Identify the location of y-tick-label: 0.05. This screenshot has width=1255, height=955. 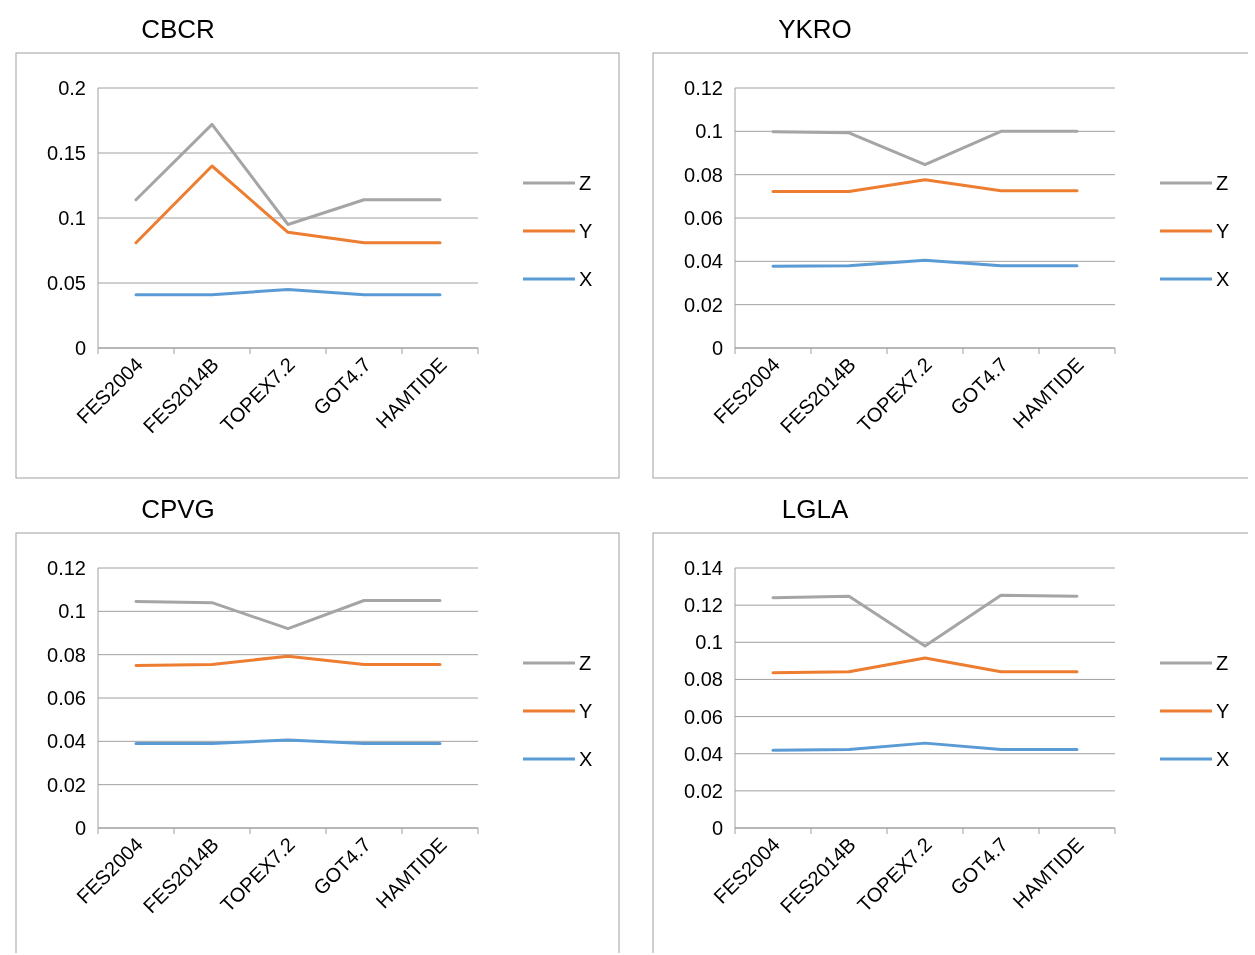
(66, 283).